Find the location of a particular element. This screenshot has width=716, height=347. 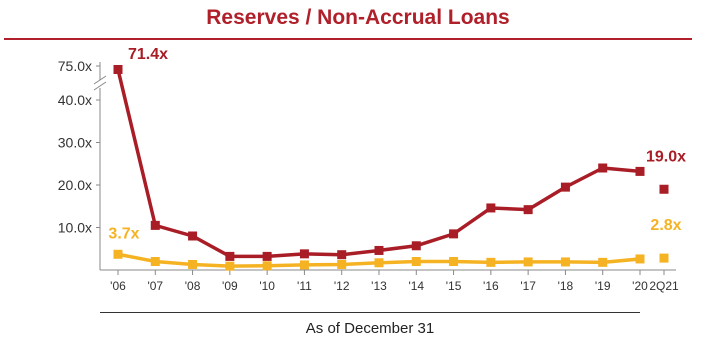

data-label: 2.8x is located at coordinates (665, 225).